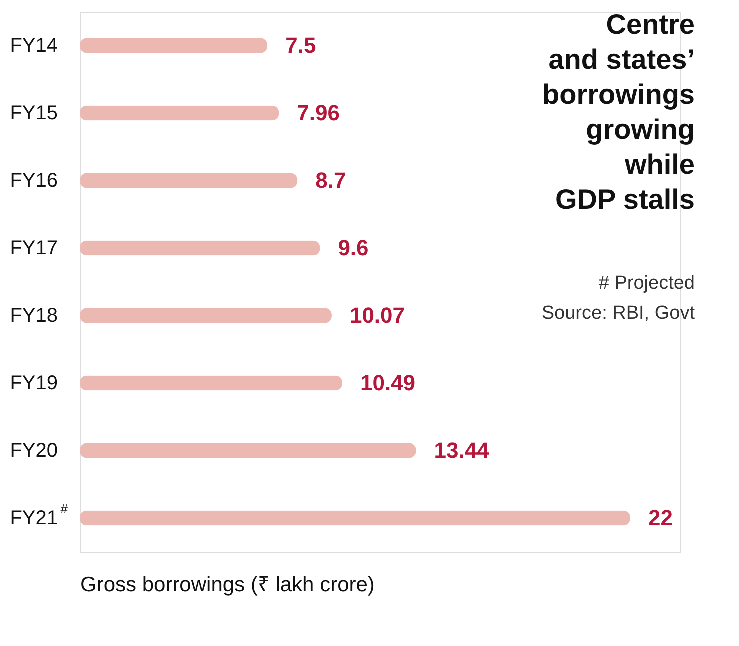  Describe the element at coordinates (646, 283) in the screenshot. I see `annotation: # Projected` at that location.